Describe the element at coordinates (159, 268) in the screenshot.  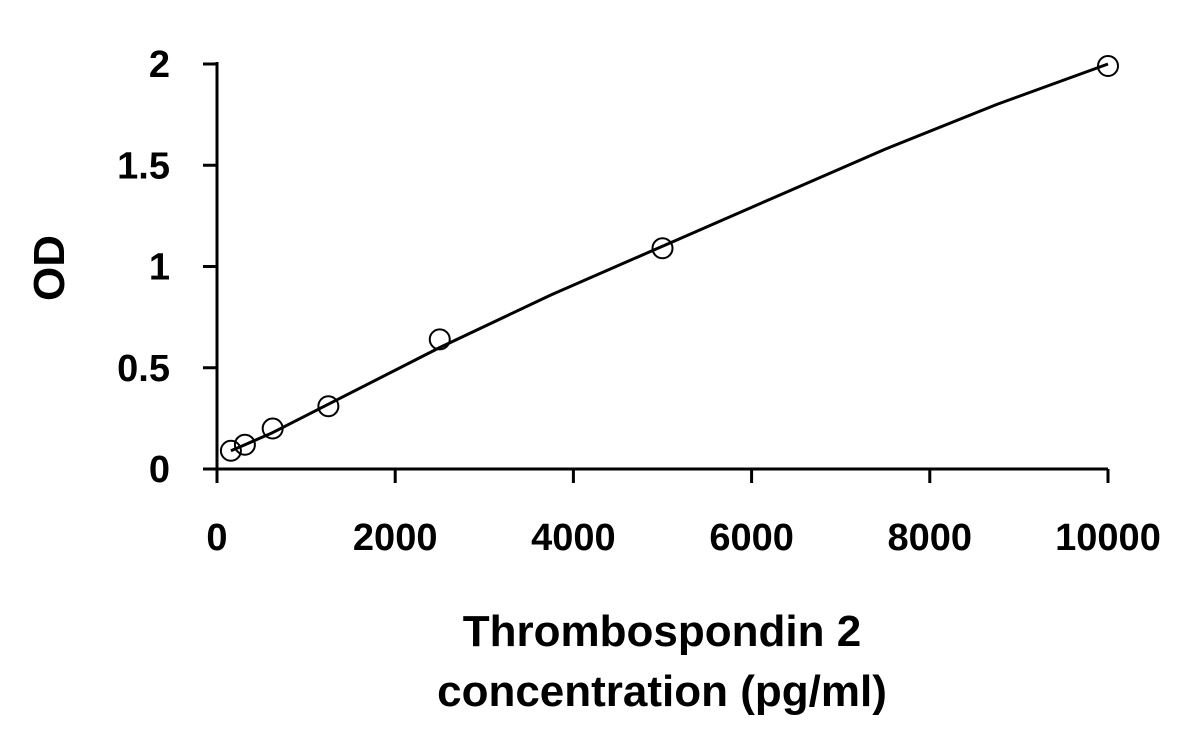
I see `y-tick-label: 1` at that location.